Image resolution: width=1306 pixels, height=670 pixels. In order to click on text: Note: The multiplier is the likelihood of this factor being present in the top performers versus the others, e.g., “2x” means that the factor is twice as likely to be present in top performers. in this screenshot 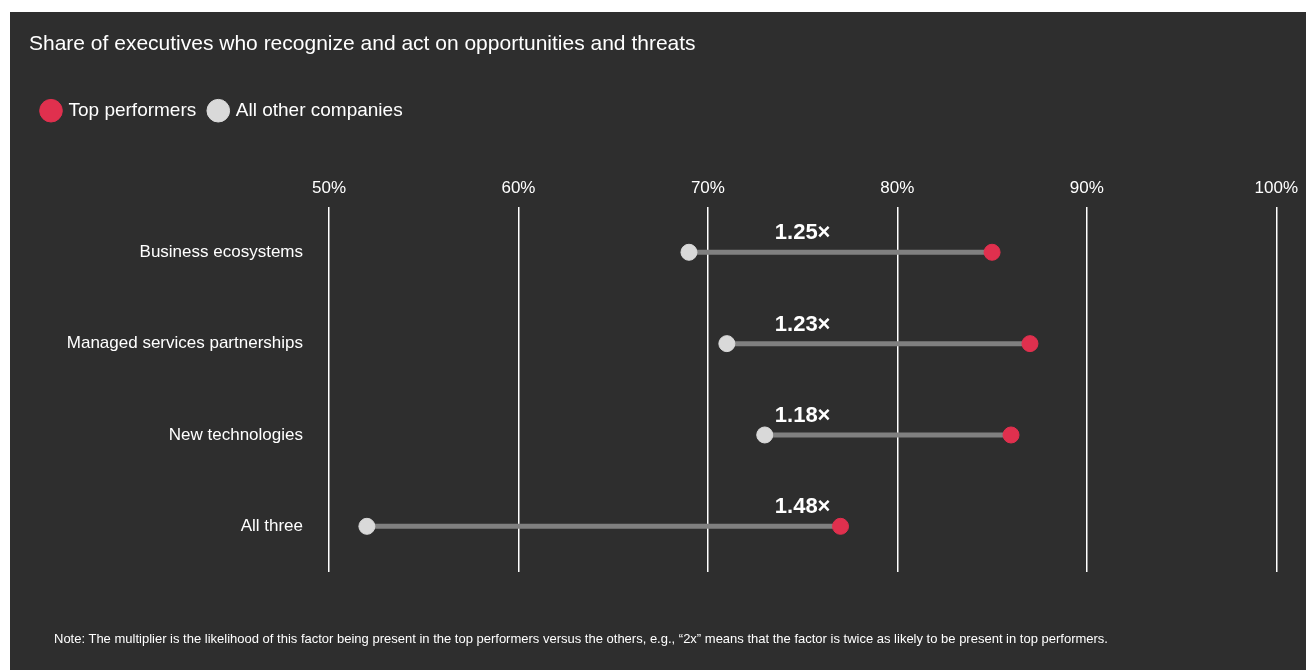, I will do `click(581, 638)`.